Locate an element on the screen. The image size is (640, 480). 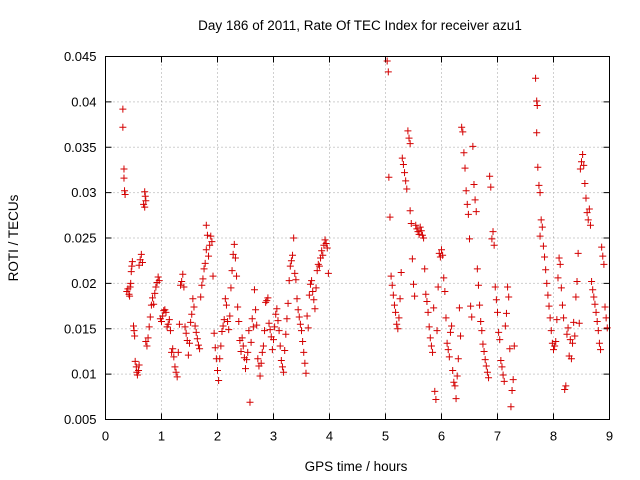
y-tick-label: 0.02 is located at coordinates (83, 283).